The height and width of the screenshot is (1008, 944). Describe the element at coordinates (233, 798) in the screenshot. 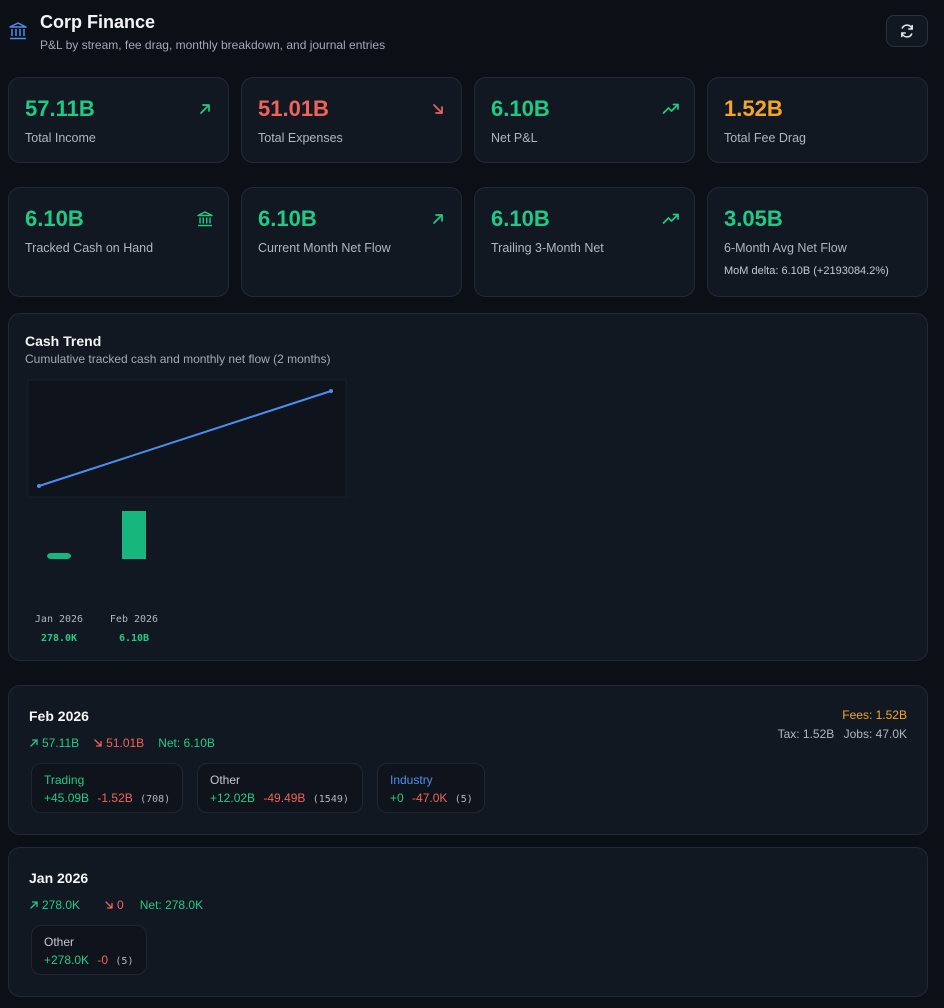

I see `stream-in: +12.02B` at that location.